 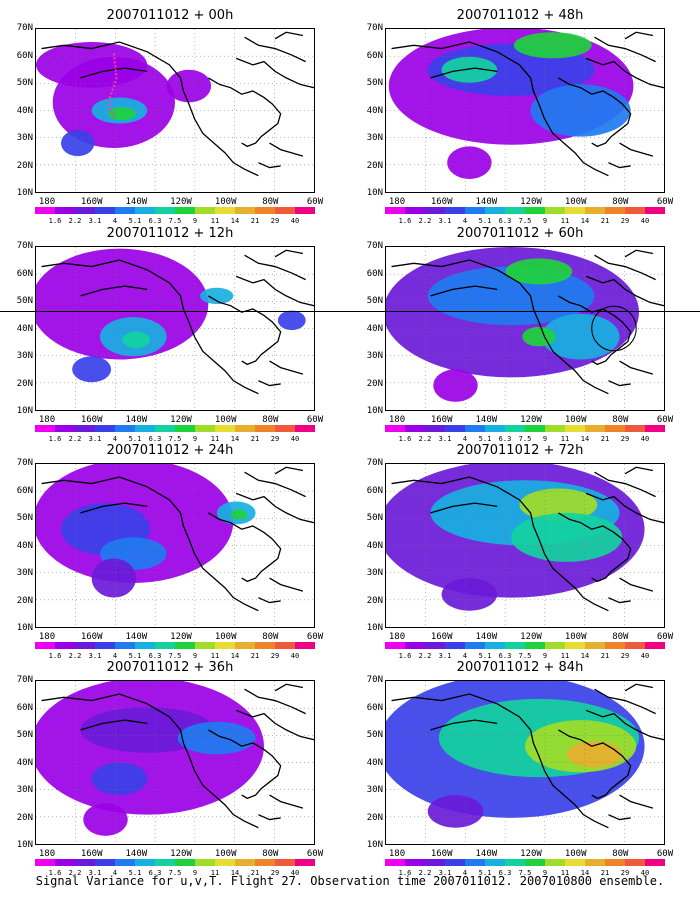 What do you see at coordinates (520, 233) in the screenshot?
I see `panel-title: 2007011012 + 60h` at bounding box center [520, 233].